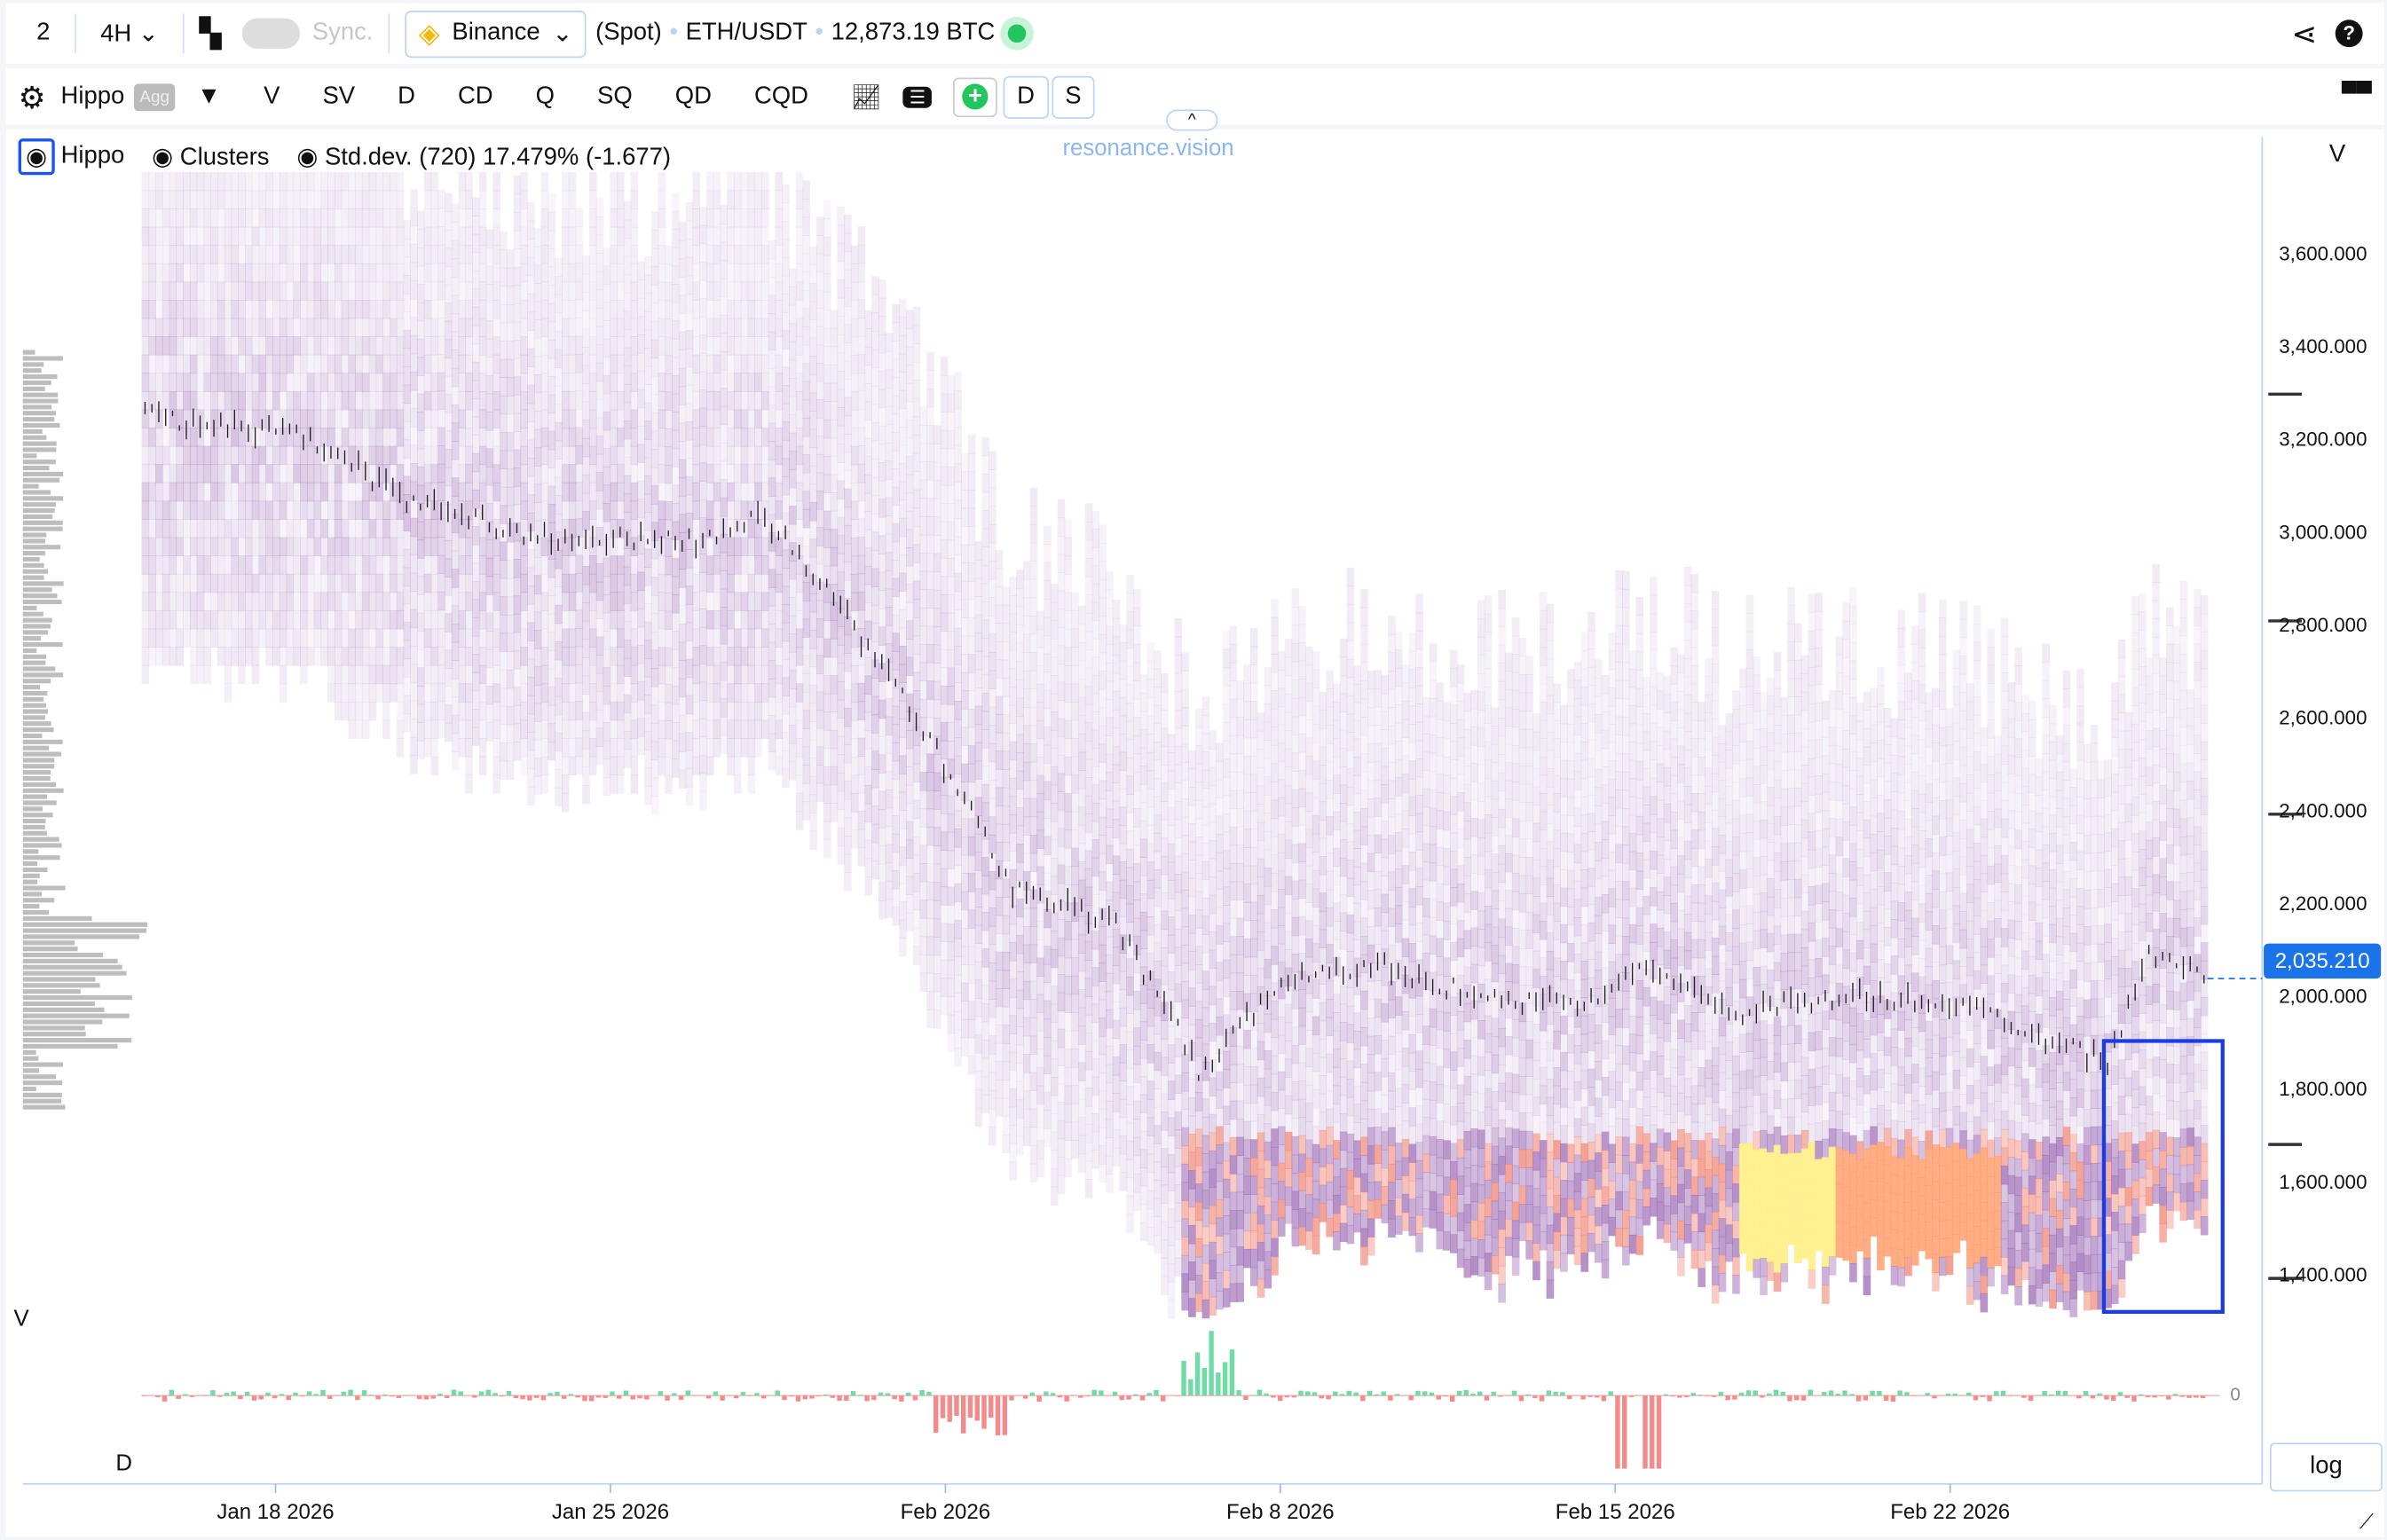 This screenshot has height=1540, width=2387. What do you see at coordinates (339, 96) in the screenshot?
I see `toolbar-item-sv: SV` at bounding box center [339, 96].